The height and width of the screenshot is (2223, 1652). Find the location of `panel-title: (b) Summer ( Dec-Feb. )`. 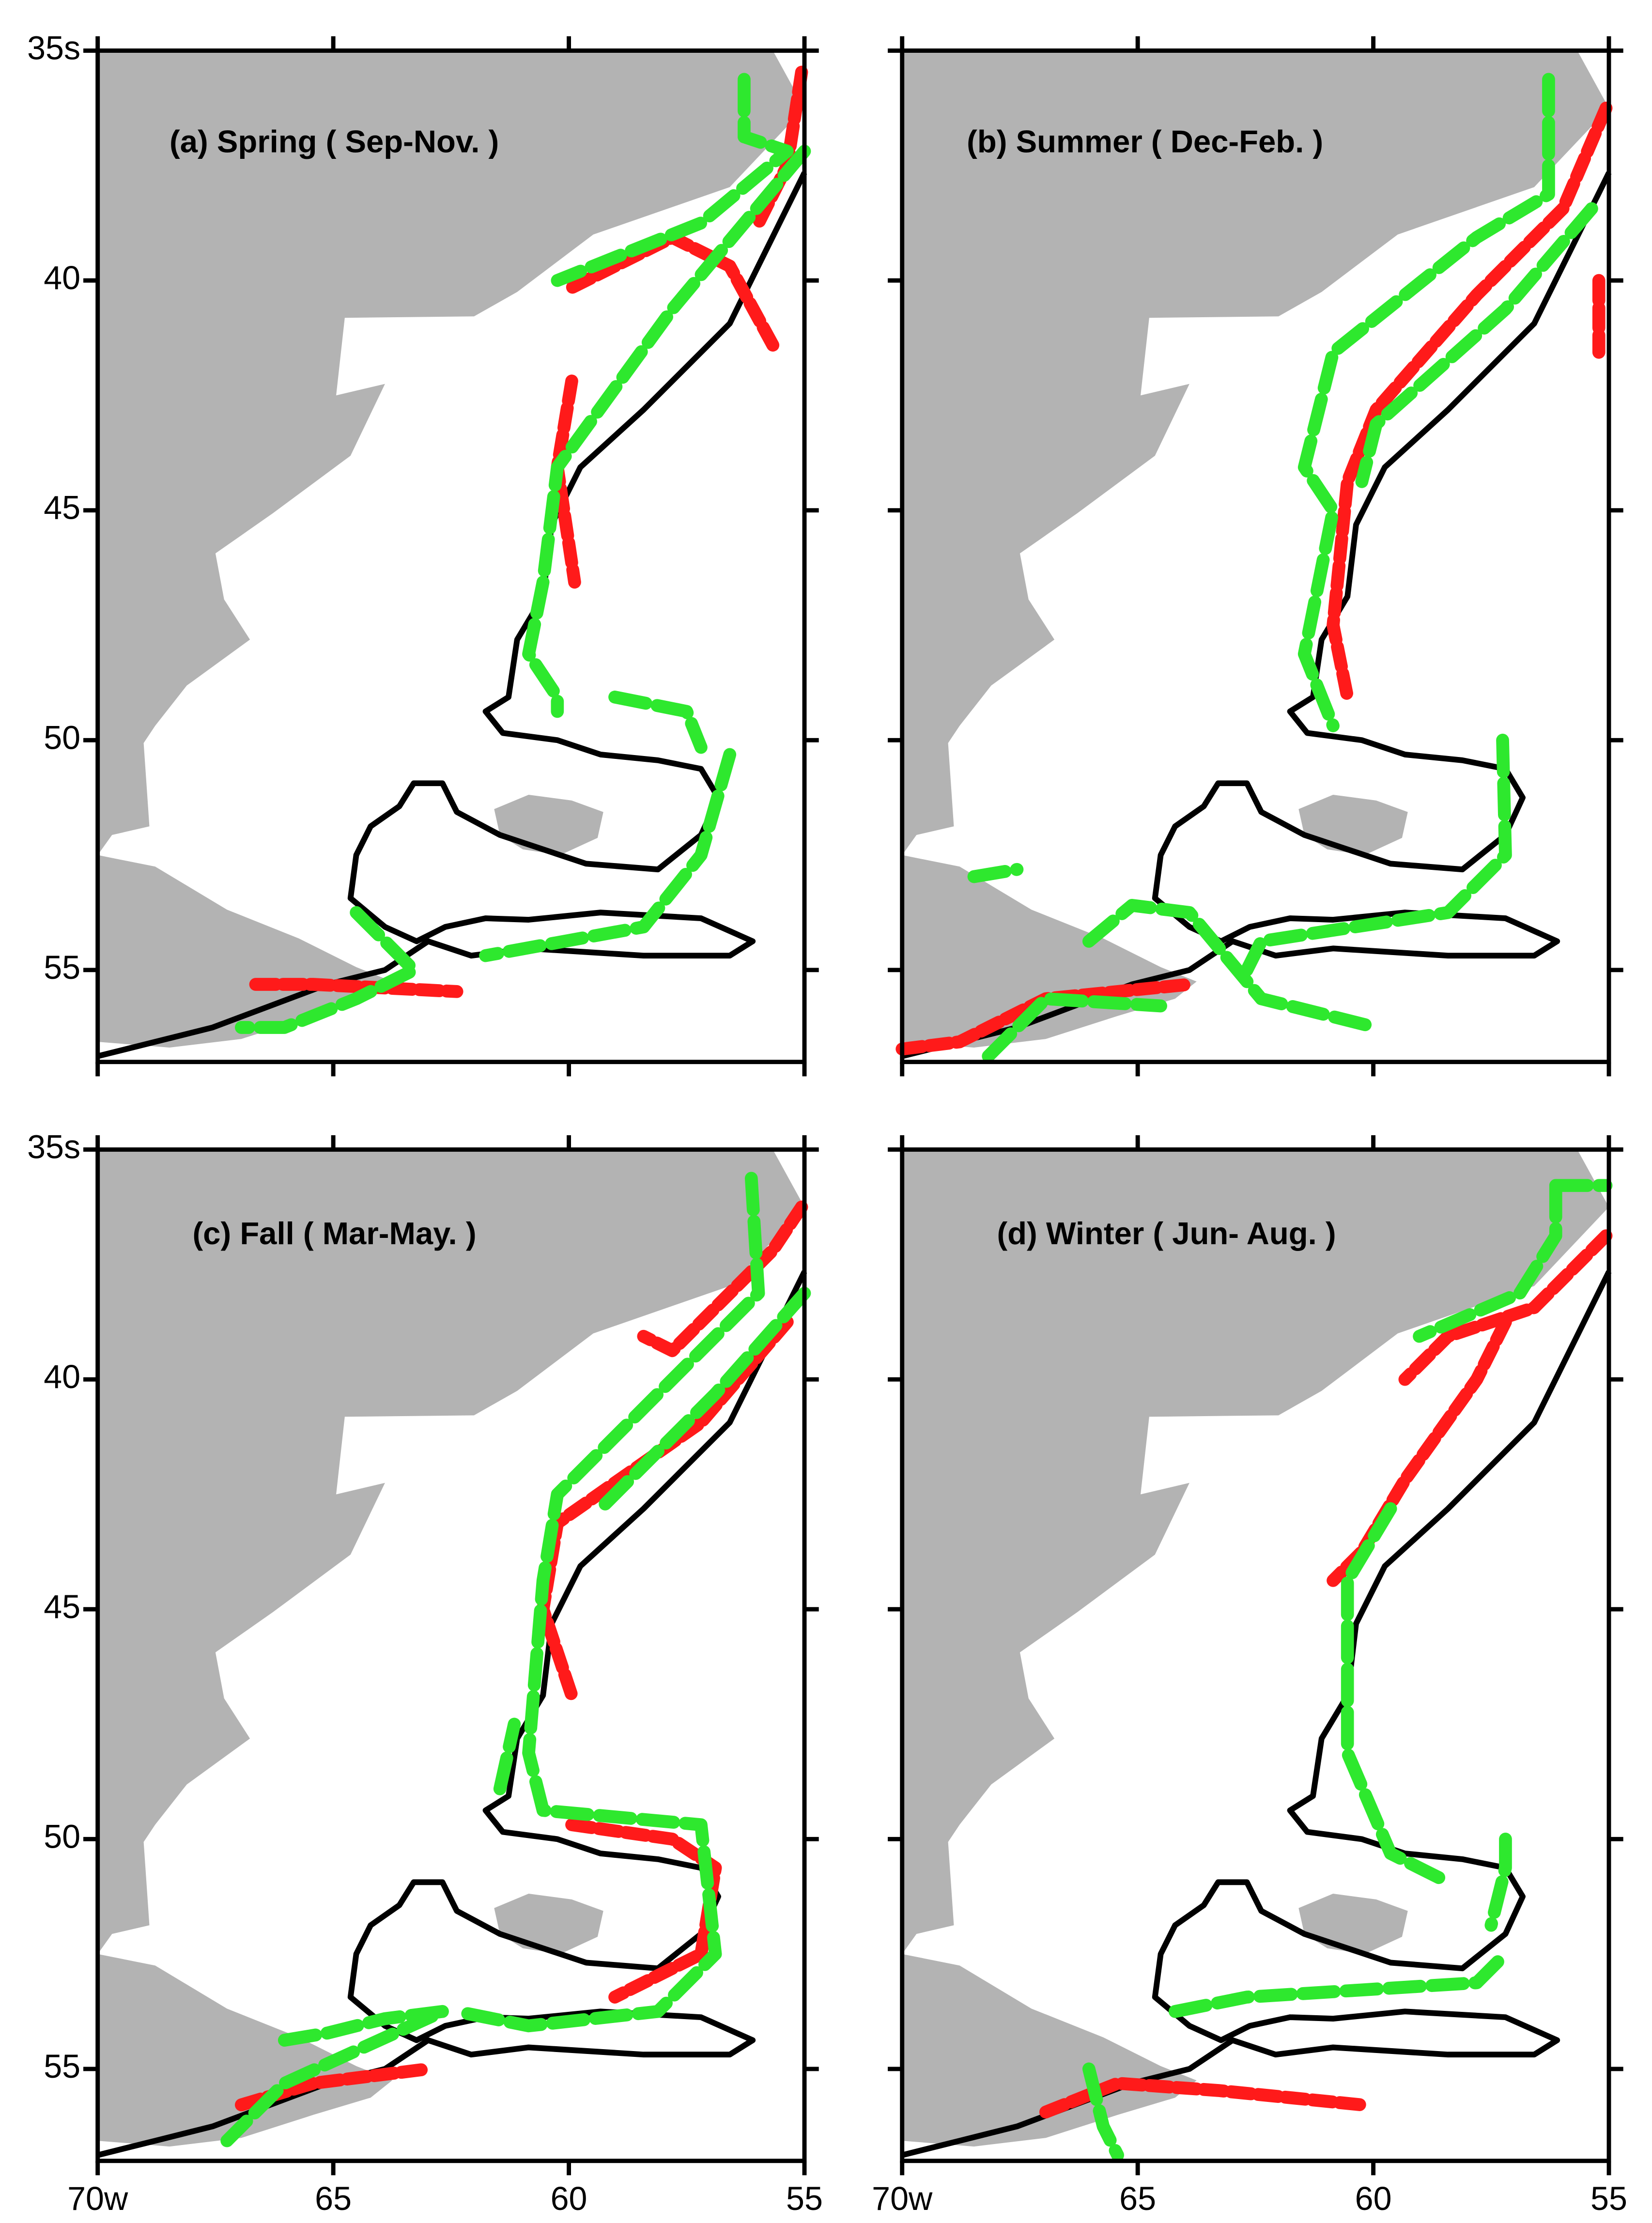

panel-title: (b) Summer ( Dec-Feb. ) is located at coordinates (1145, 141).